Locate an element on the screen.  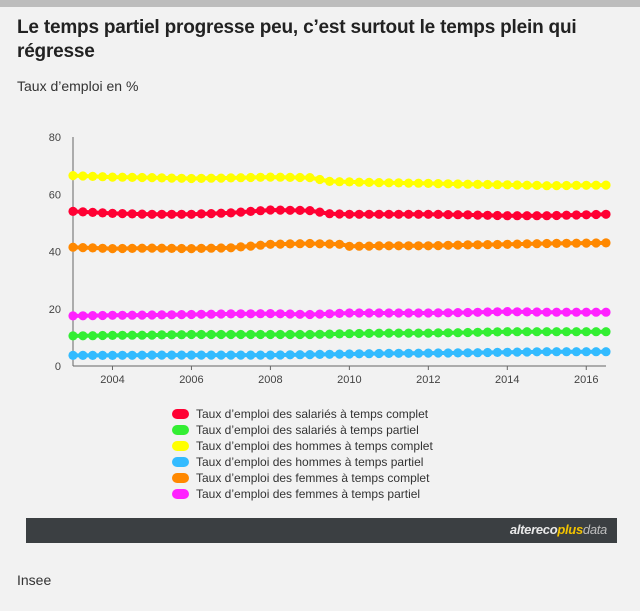
legend-item: Taux d’emploi des femmes à temps complet is located at coordinates (302, 478).